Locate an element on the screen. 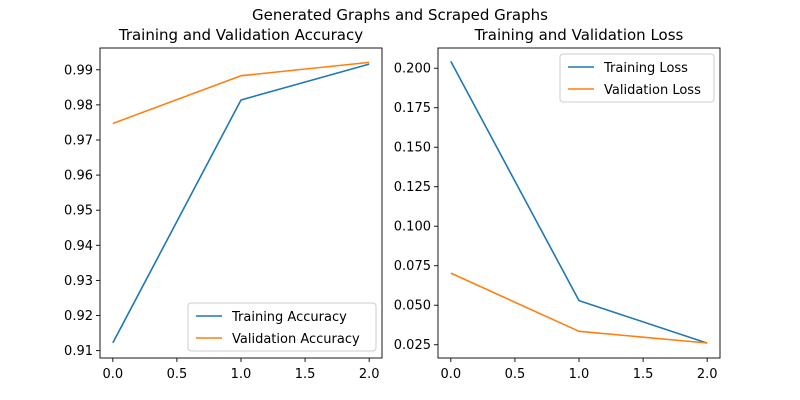 The width and height of the screenshot is (800, 400). loss-chart-title: Training and Validation Loss is located at coordinates (579, 35).